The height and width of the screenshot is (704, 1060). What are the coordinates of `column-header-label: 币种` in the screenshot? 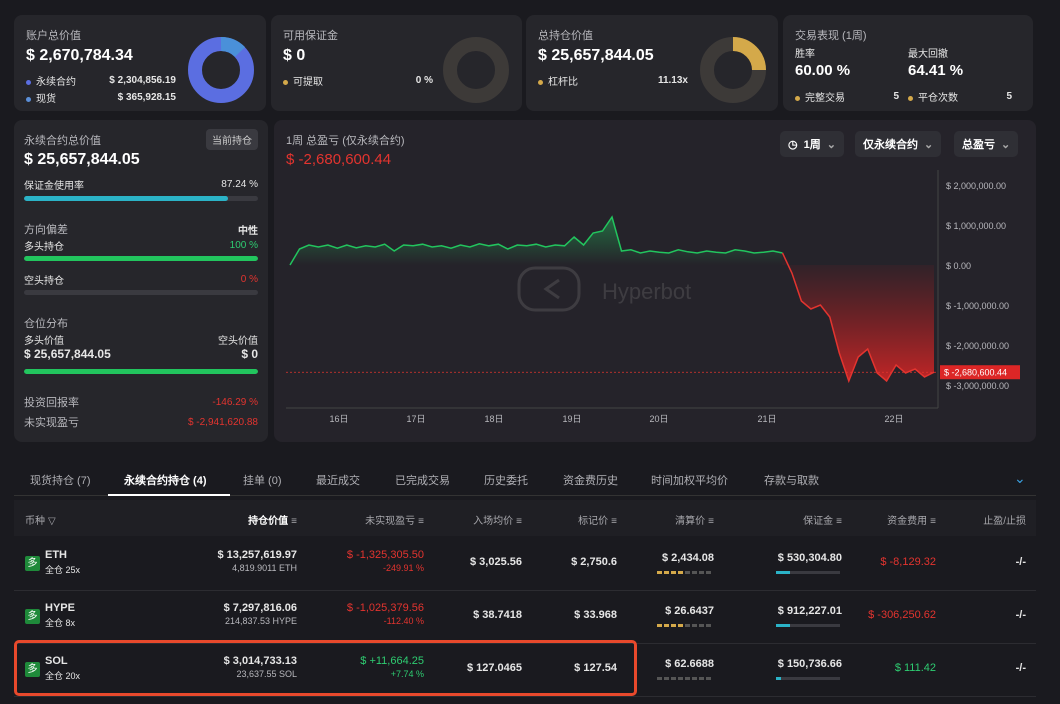 It's located at (35, 521).